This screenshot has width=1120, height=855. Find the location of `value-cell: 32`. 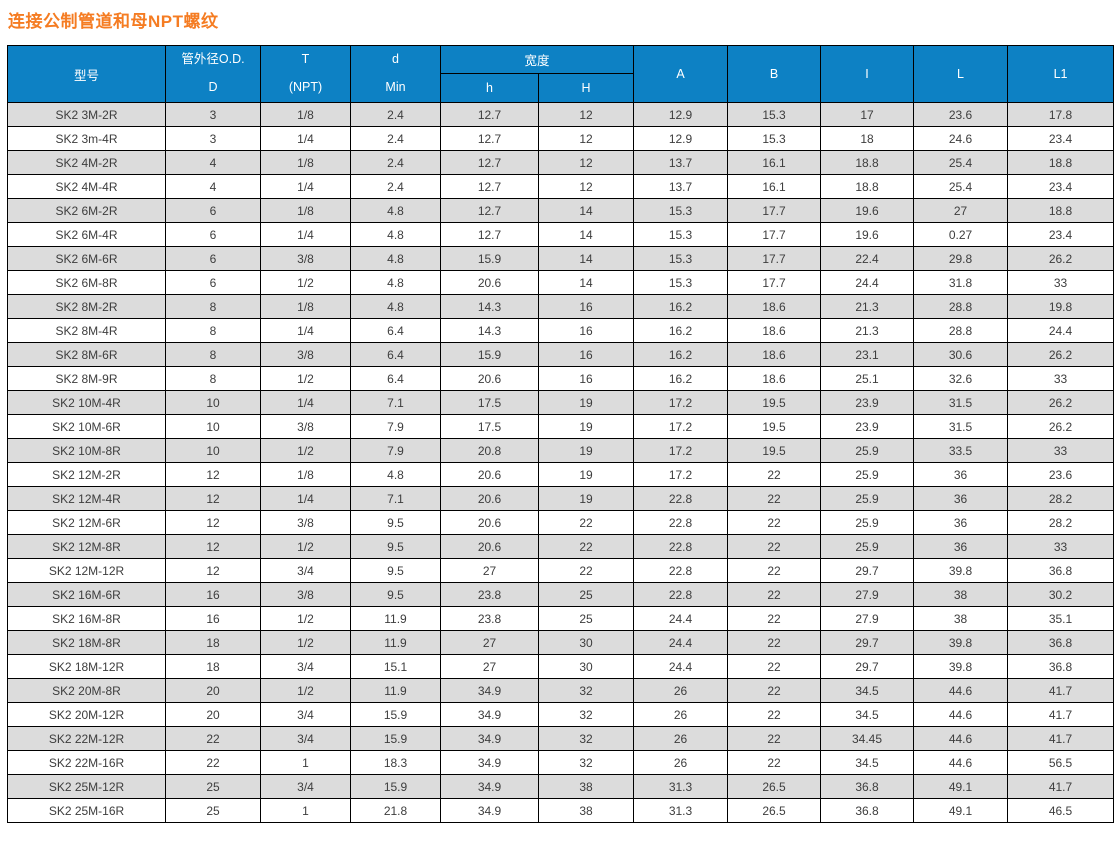

value-cell: 32 is located at coordinates (586, 738).